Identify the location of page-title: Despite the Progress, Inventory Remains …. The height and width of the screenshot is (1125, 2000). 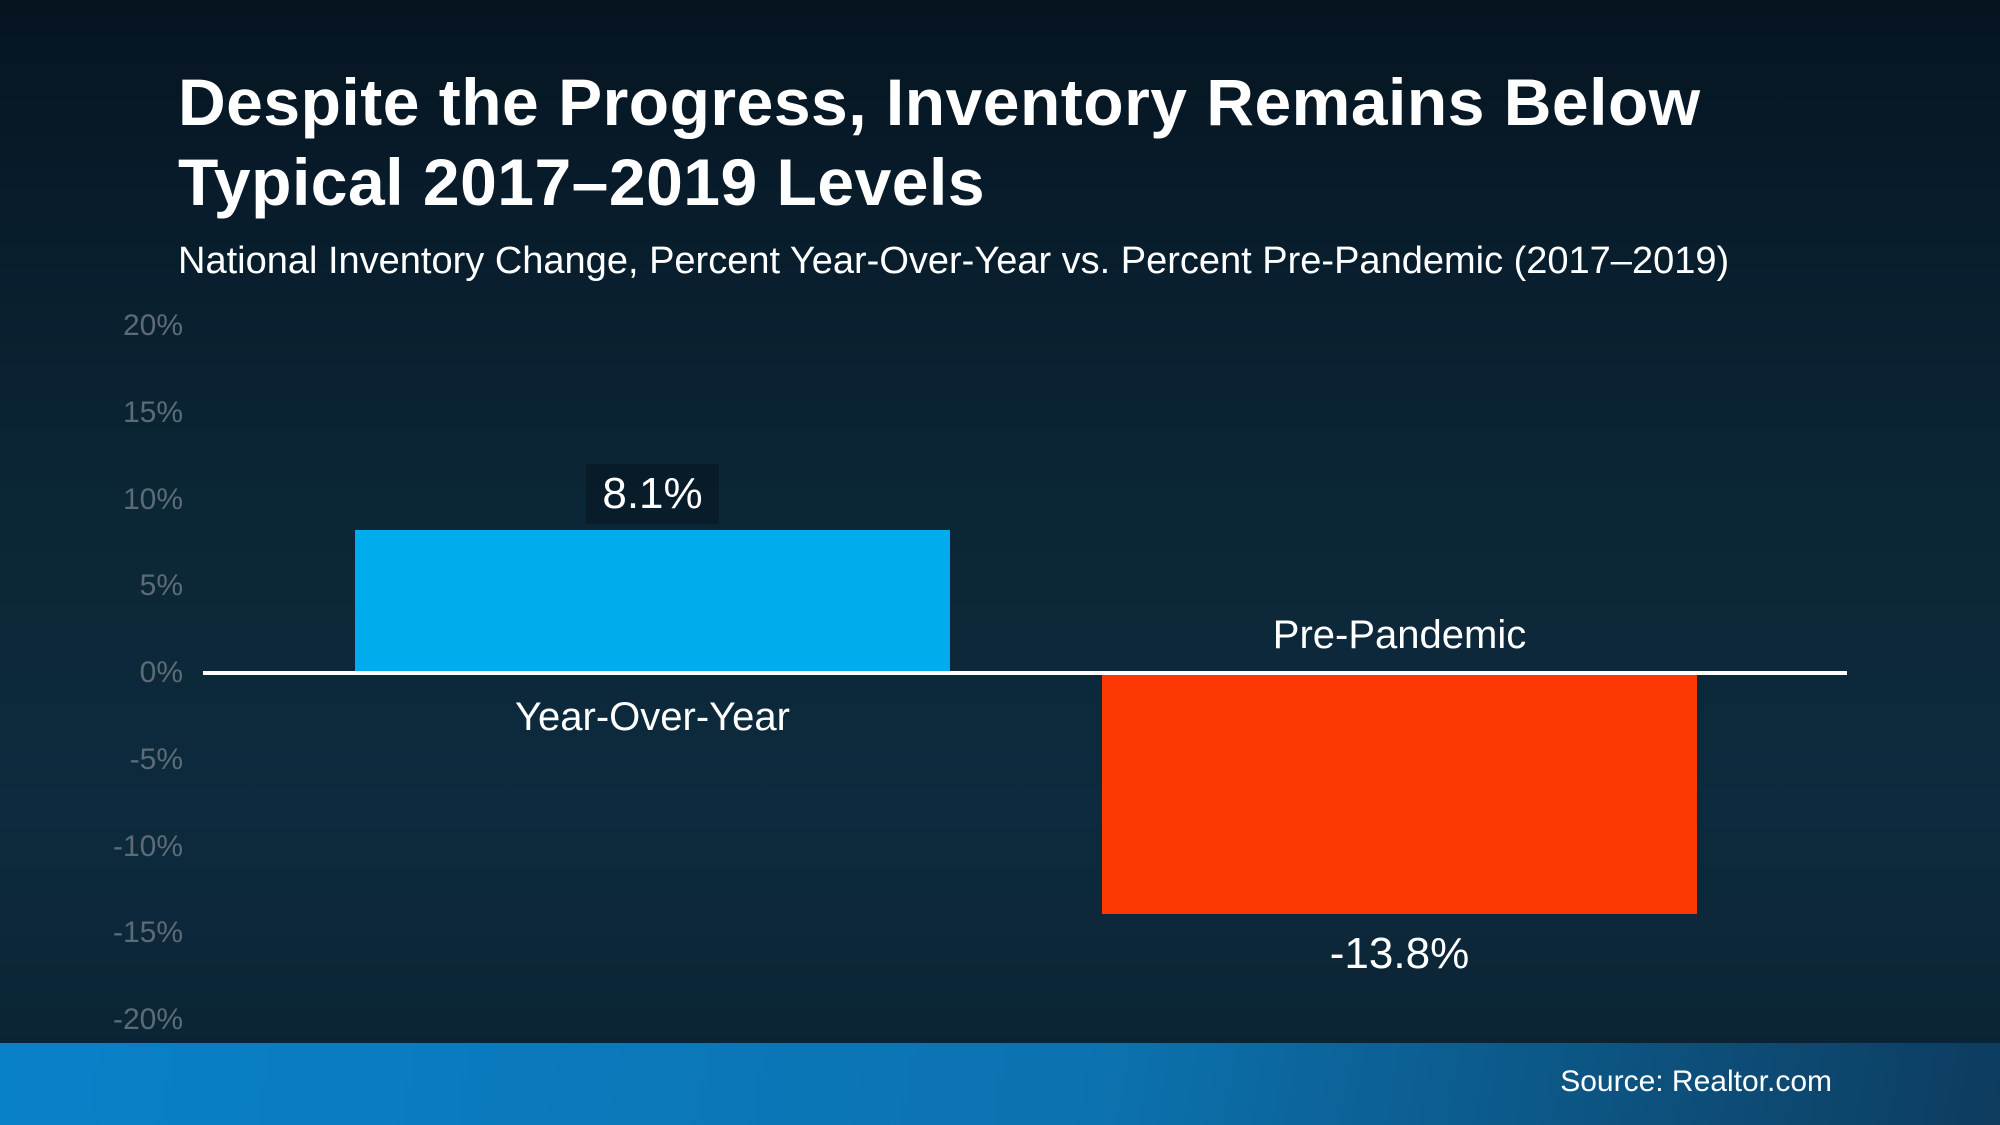
(939, 142).